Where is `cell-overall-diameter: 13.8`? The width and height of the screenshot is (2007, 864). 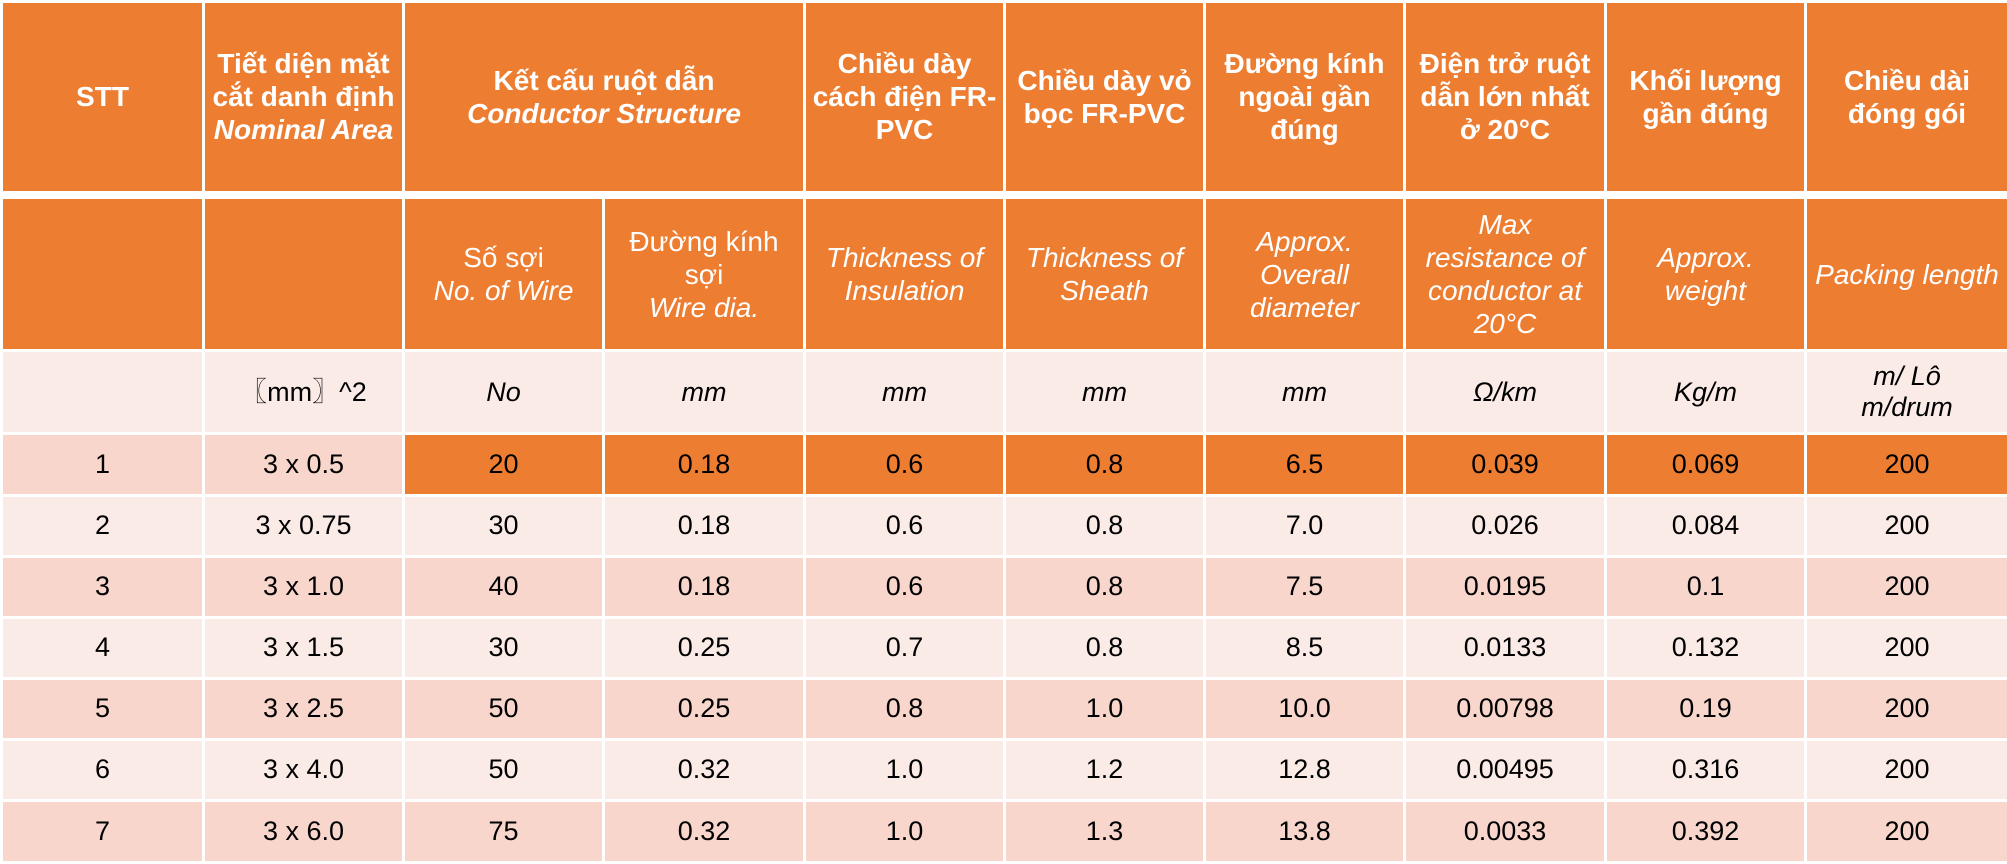
cell-overall-diameter: 13.8 is located at coordinates (1304, 831).